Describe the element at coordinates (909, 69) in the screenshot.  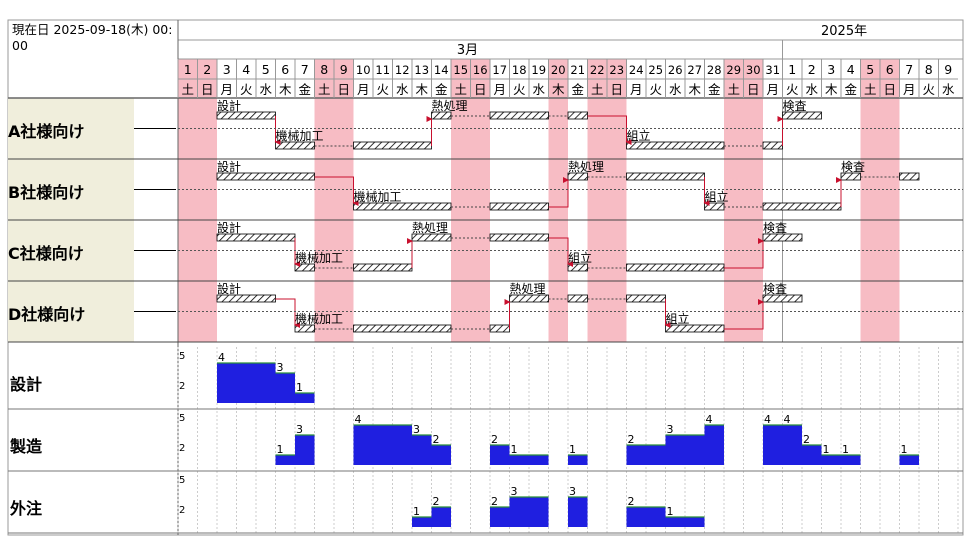
I see `day-number: 7` at that location.